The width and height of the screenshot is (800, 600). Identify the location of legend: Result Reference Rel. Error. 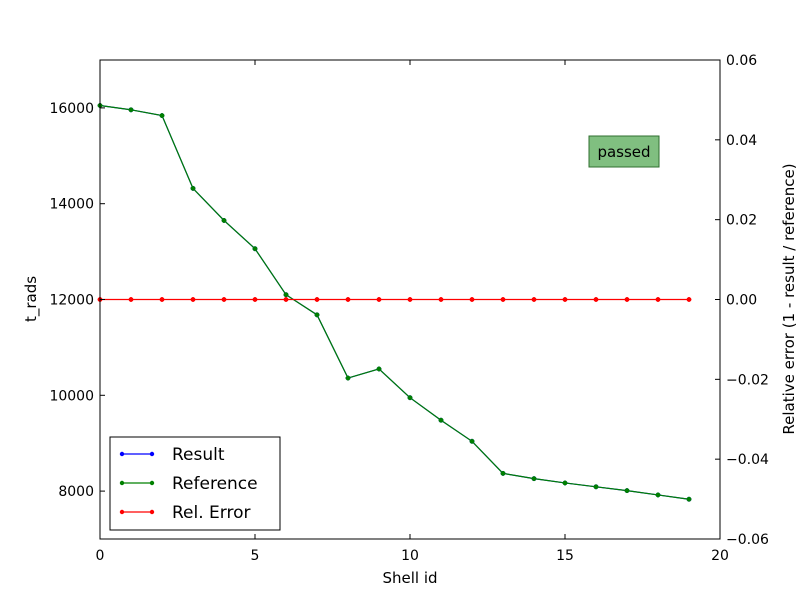
(195, 483).